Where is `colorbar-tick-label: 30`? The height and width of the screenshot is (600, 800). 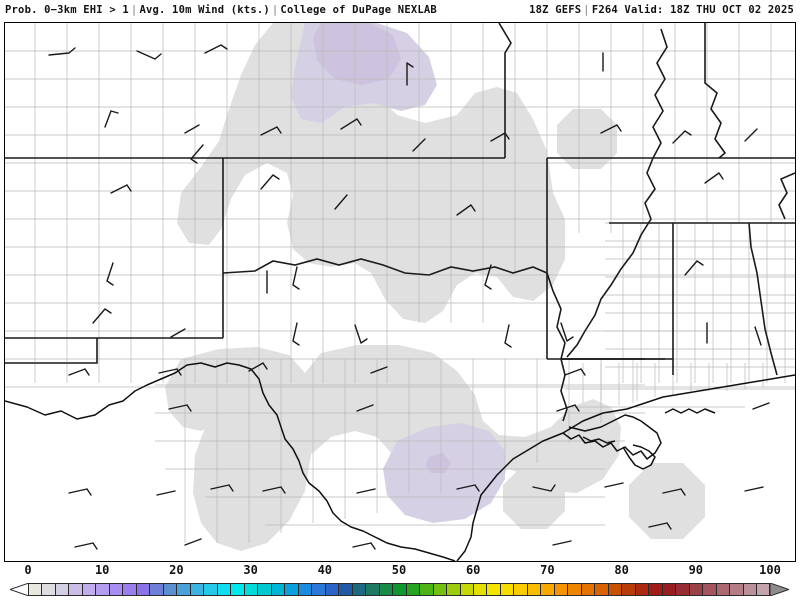
colorbar-tick-label: 30 is located at coordinates (250, 570).